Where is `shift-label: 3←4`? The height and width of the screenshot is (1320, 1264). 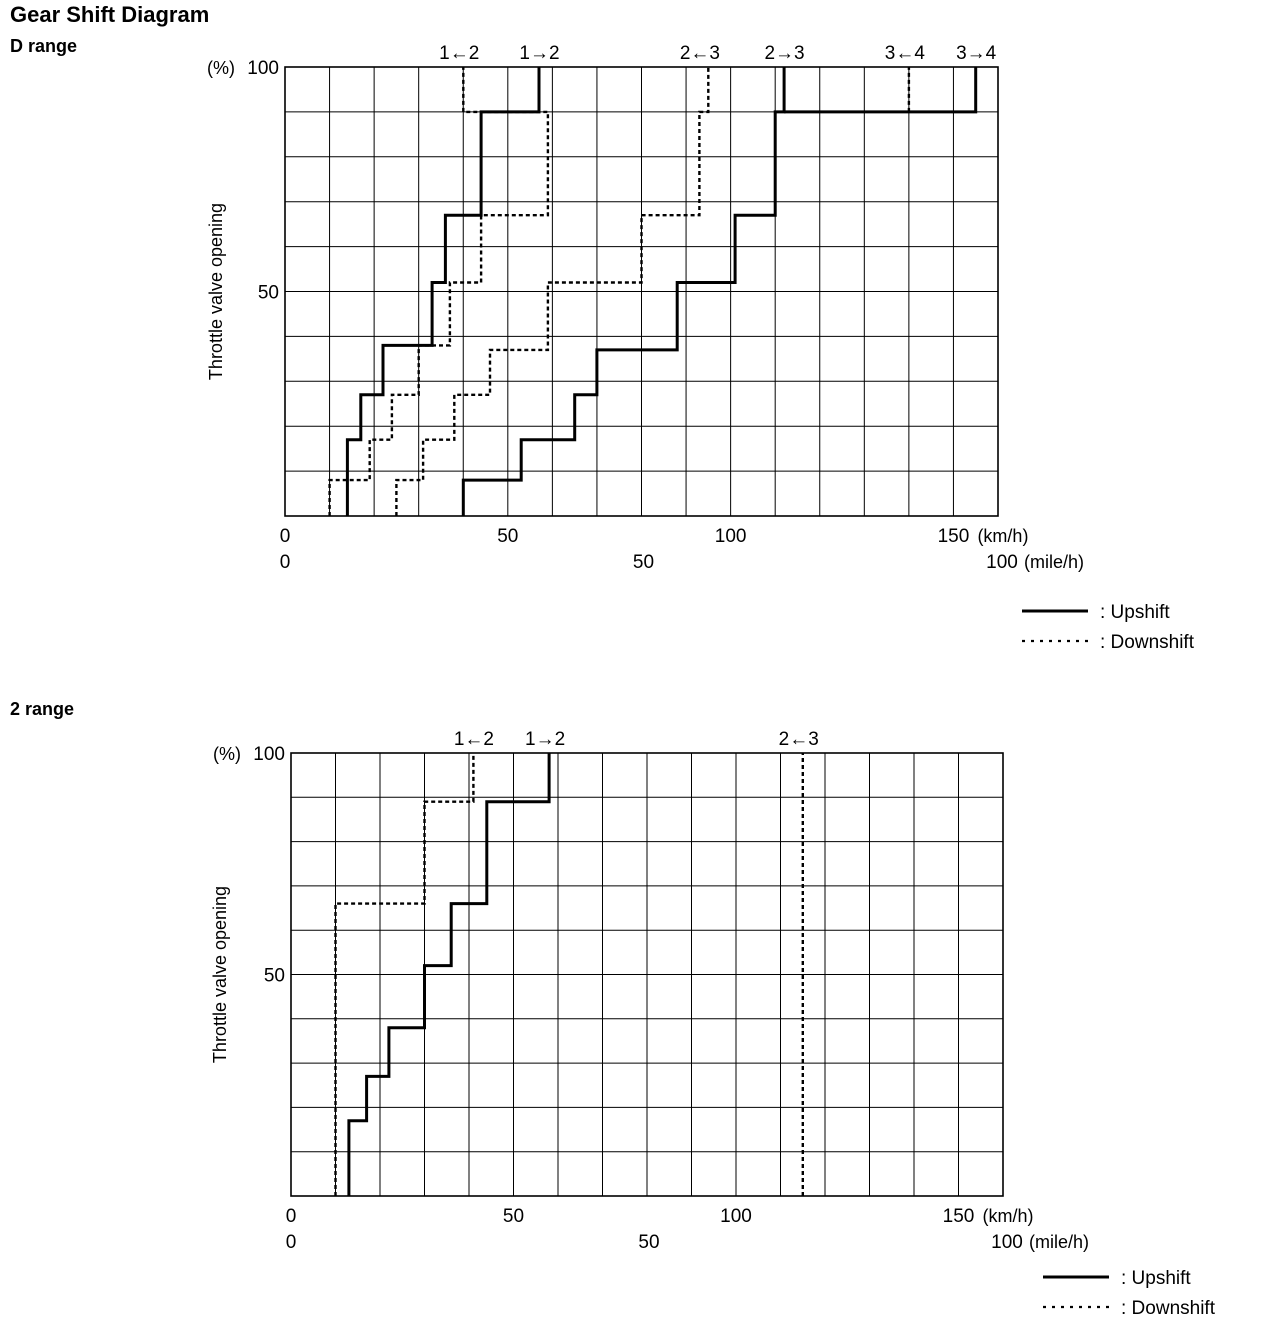
shift-label: 3←4 is located at coordinates (905, 53).